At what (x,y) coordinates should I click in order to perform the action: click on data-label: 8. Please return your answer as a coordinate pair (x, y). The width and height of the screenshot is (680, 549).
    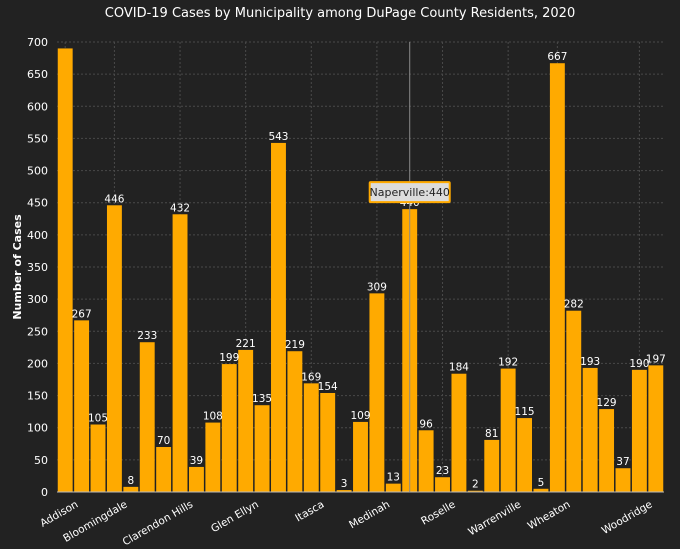
    Looking at the image, I should click on (130, 481).